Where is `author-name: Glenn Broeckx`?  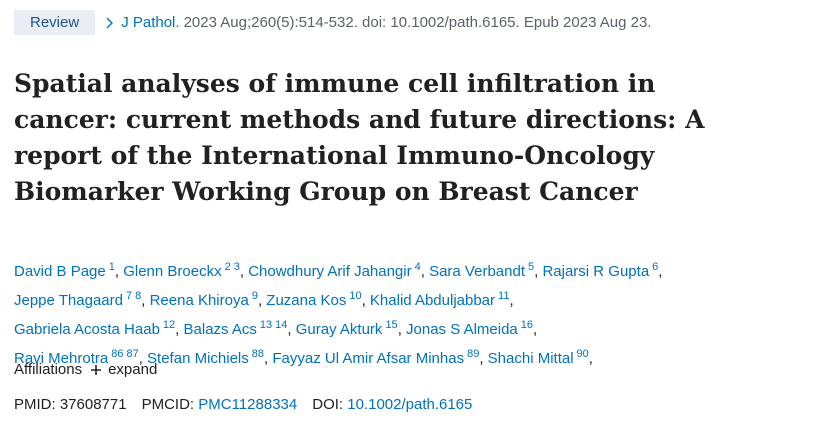
author-name: Glenn Broeckx is located at coordinates (172, 271).